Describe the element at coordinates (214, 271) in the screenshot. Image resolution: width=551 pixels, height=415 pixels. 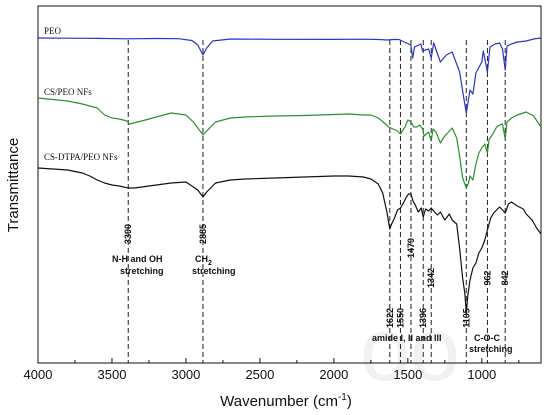
I see `annotation-ch2-line2: stretching` at that location.